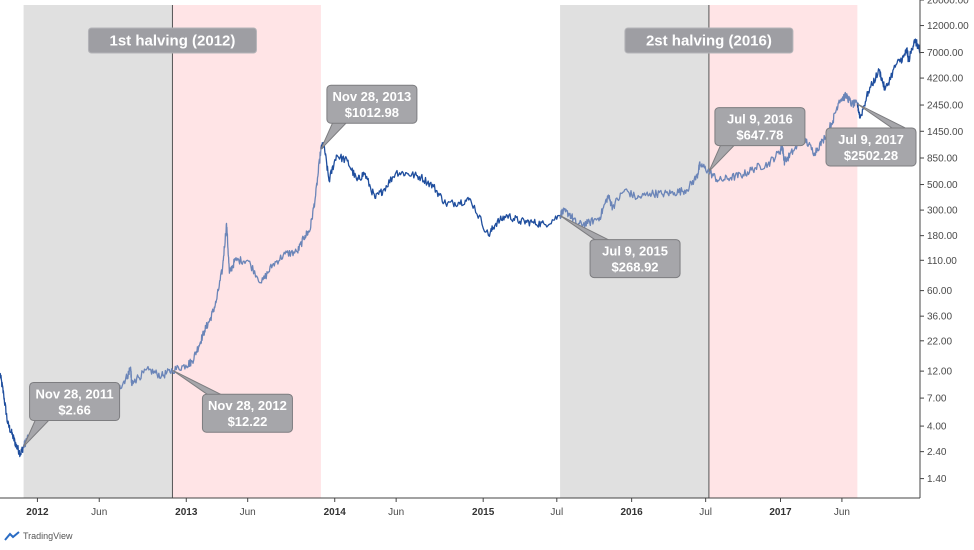  What do you see at coordinates (372, 96) in the screenshot?
I see `callout-date: Nov 28, 2013` at bounding box center [372, 96].